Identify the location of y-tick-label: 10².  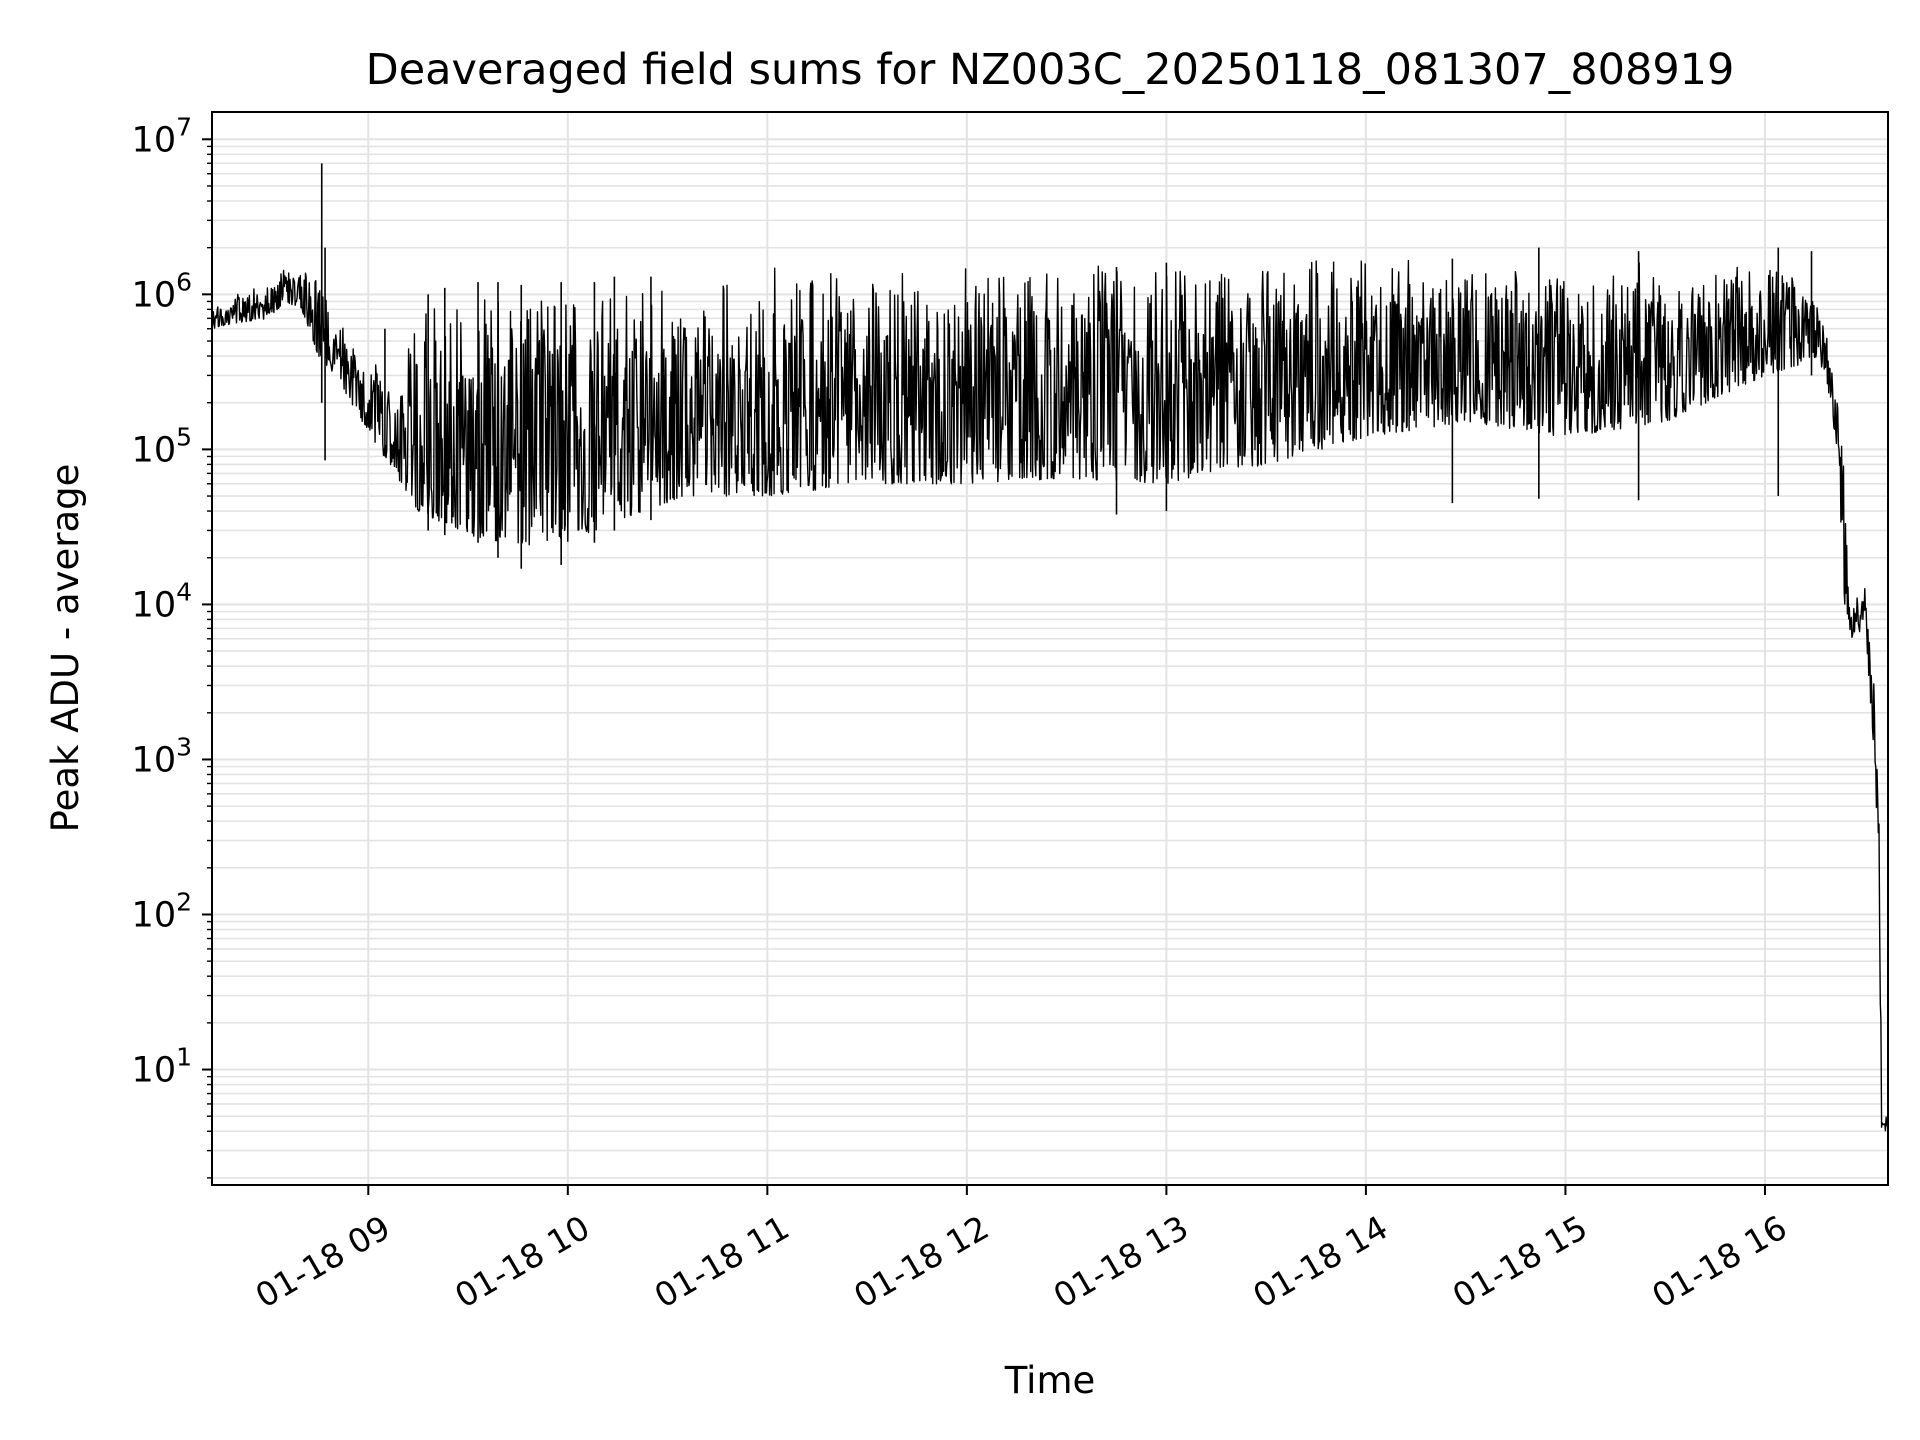
(162, 911).